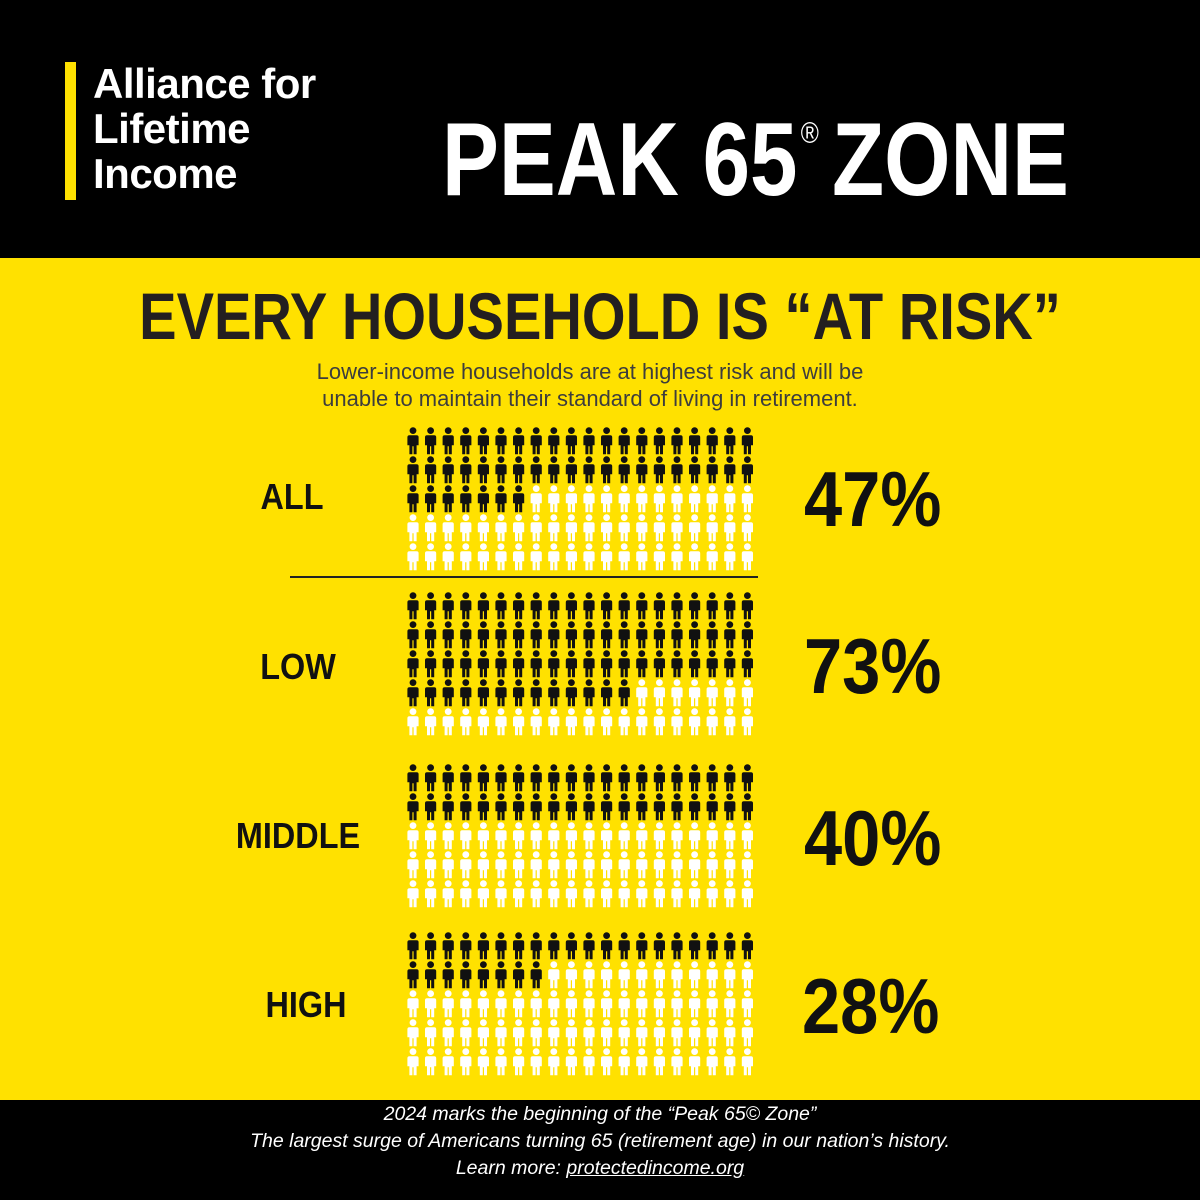  Describe the element at coordinates (871, 1006) in the screenshot. I see `value-label-high: 28%` at that location.